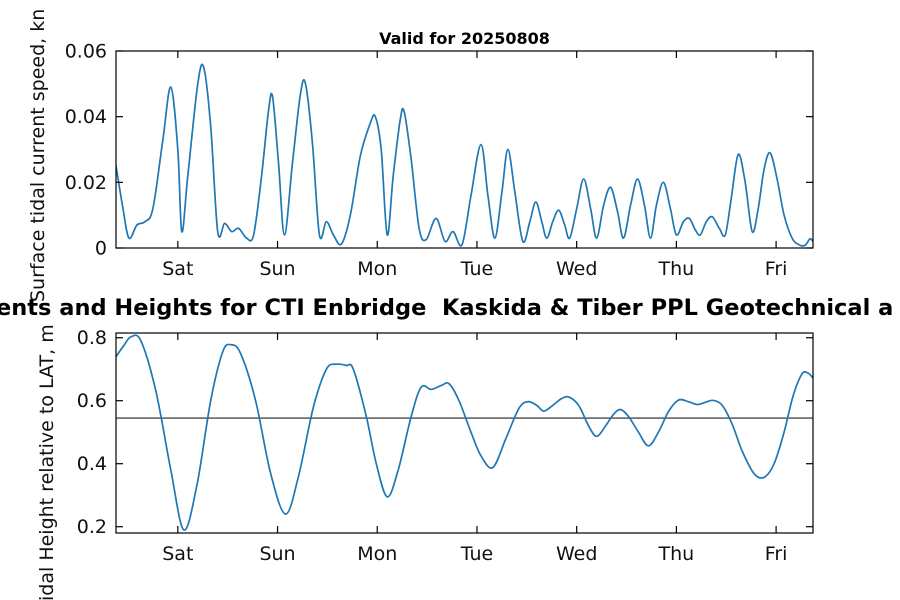 The width and height of the screenshot is (900, 600). I want to click on y-tick-label: 0.2, so click(92, 527).